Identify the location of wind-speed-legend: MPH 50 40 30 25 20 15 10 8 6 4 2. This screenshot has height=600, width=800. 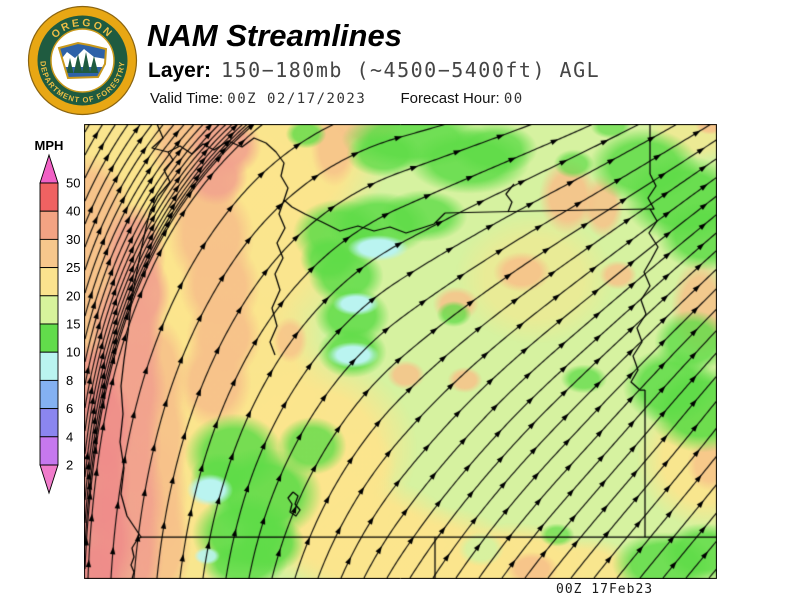
(57, 316).